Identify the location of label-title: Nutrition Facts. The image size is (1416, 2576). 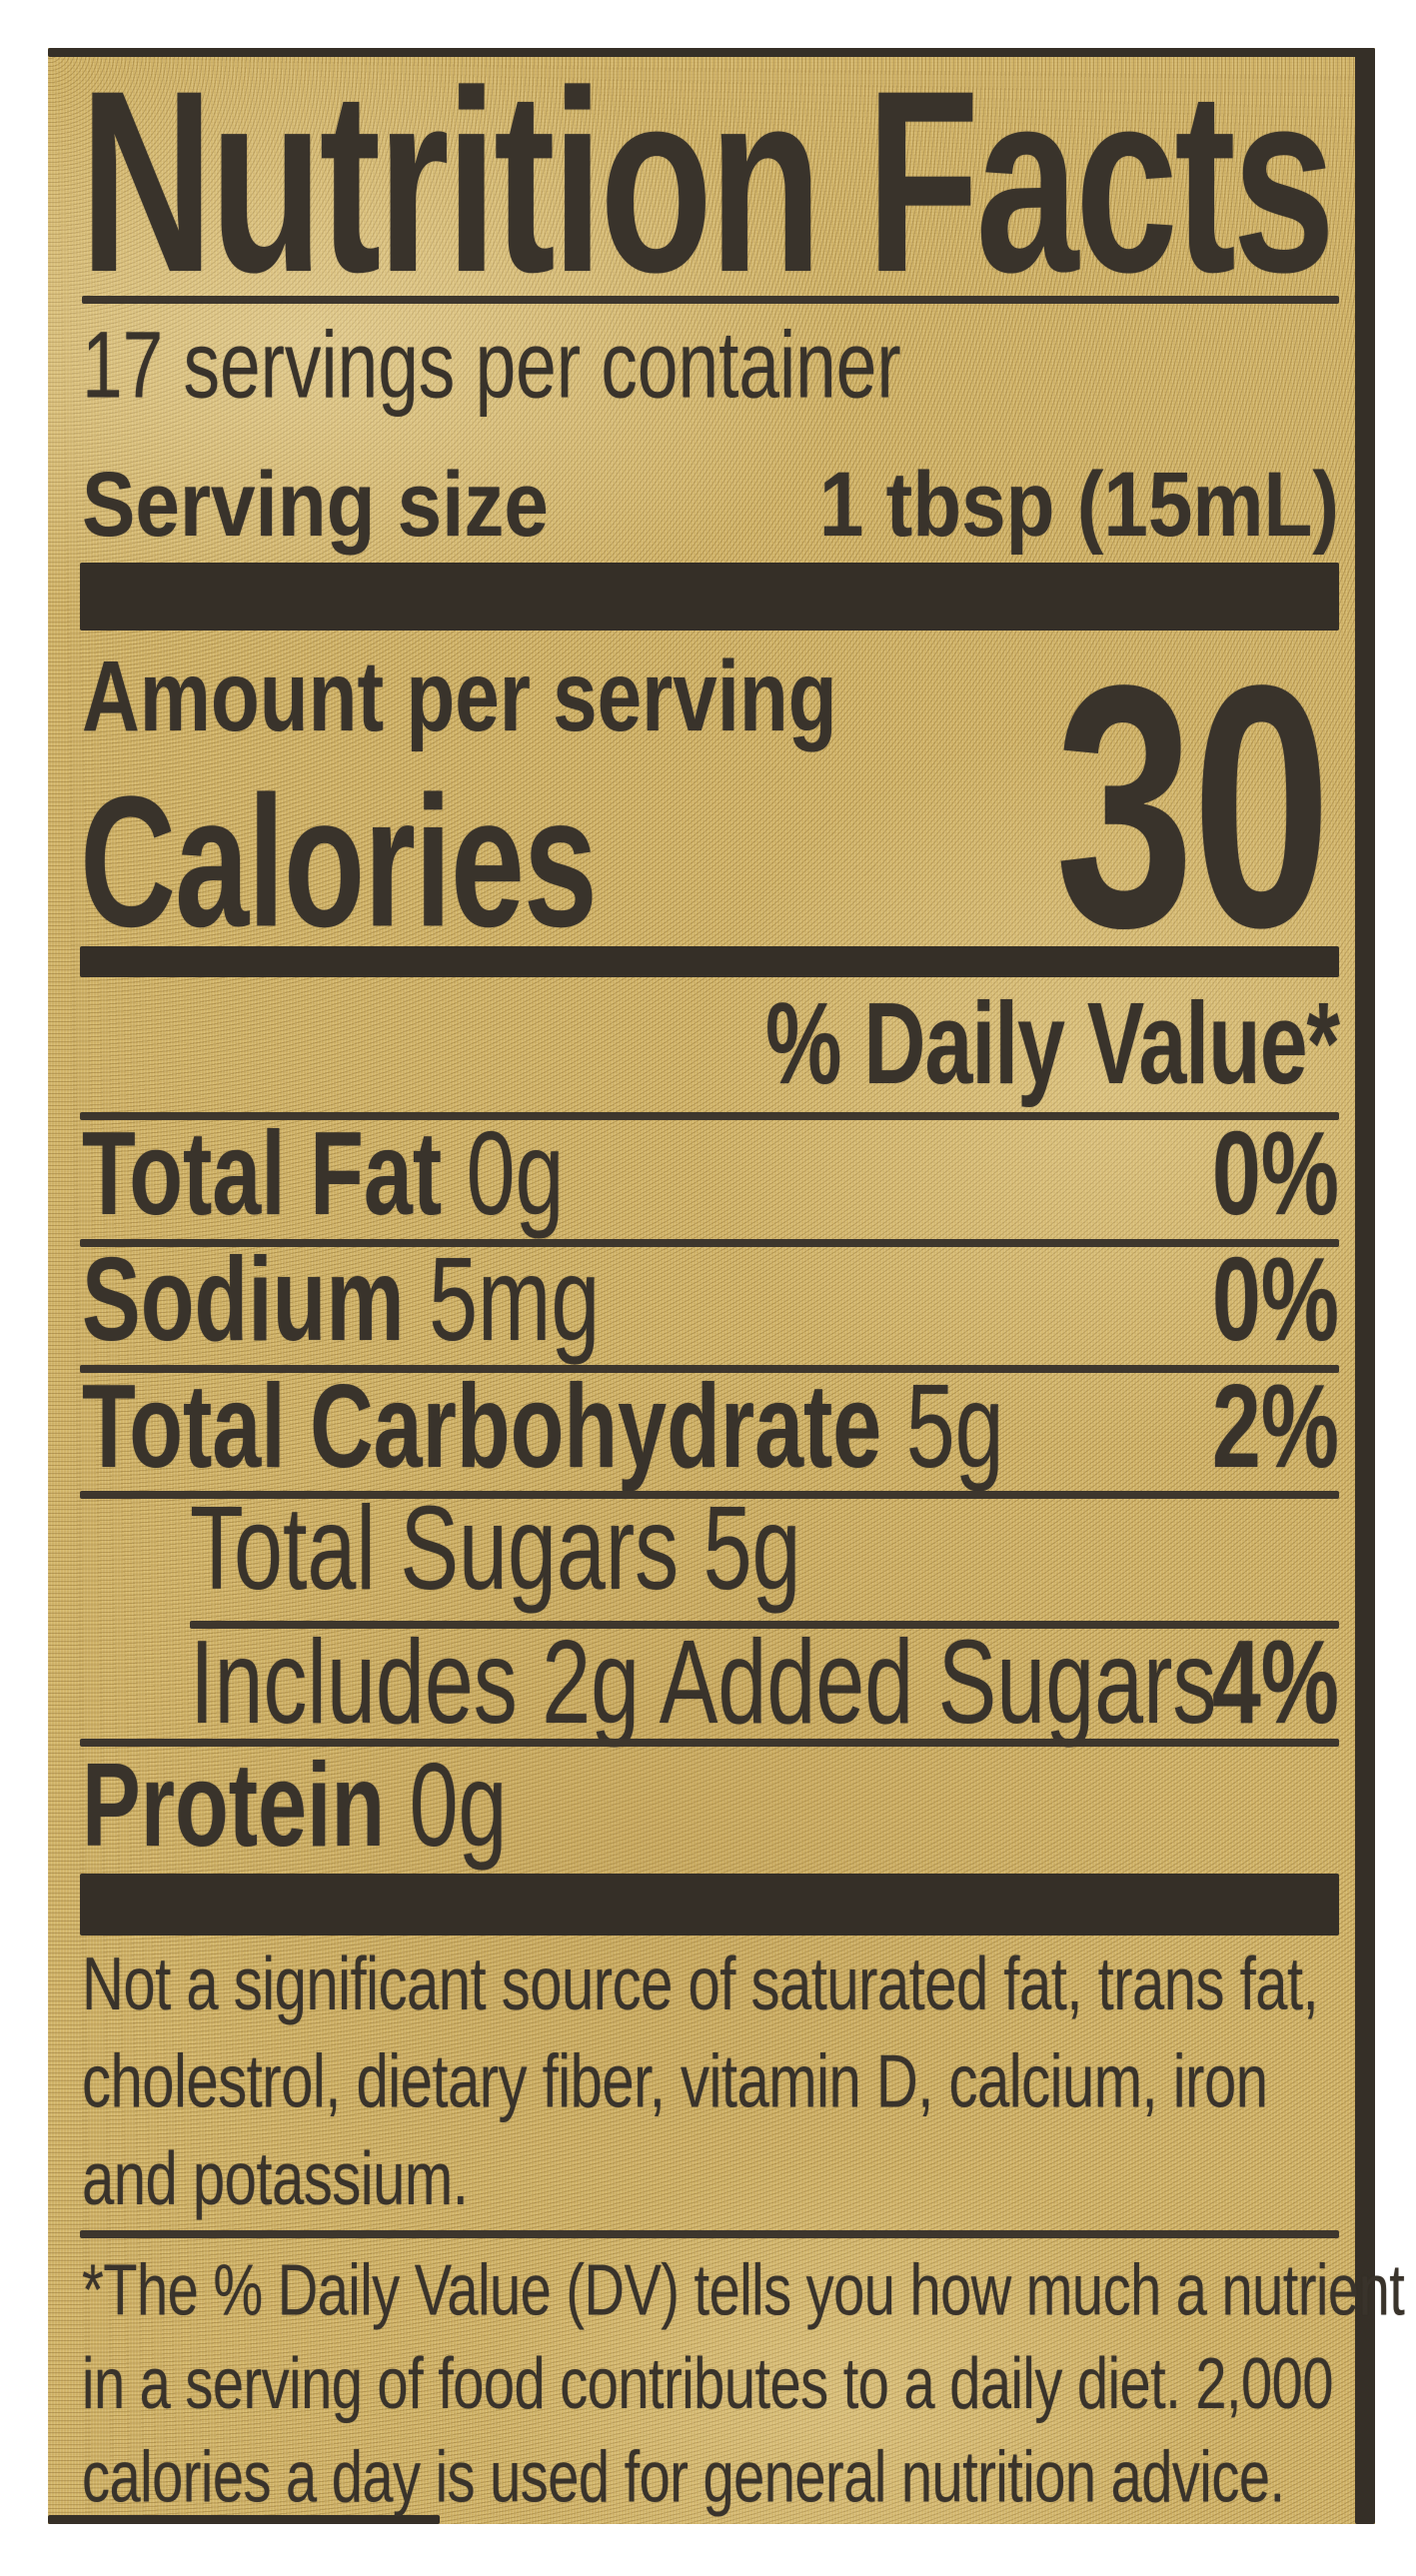
(708, 182).